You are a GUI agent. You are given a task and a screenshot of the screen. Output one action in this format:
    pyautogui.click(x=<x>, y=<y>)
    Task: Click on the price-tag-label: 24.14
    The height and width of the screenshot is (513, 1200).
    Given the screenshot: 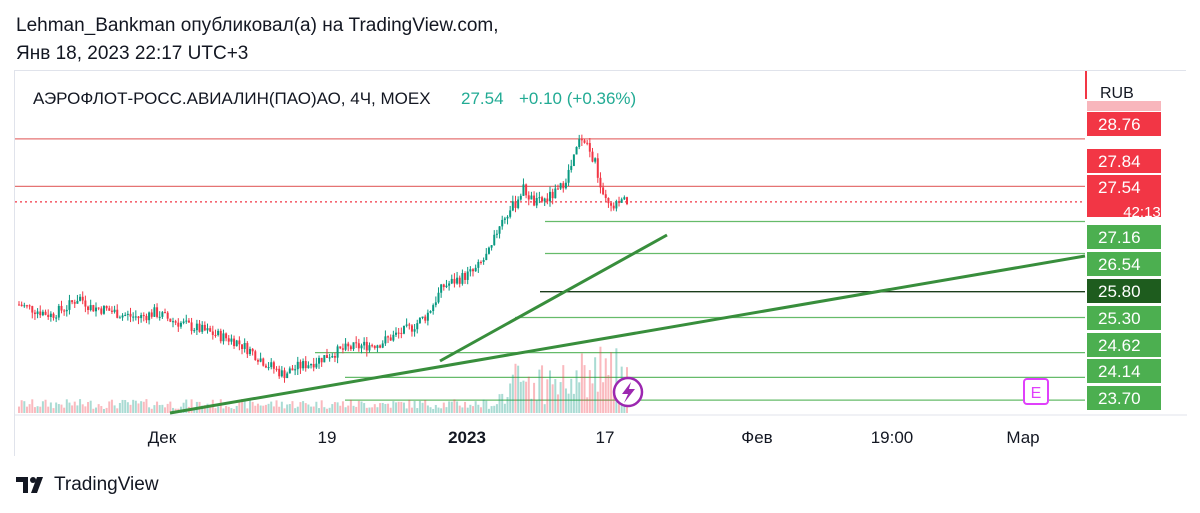 What is the action you would take?
    pyautogui.click(x=1119, y=371)
    